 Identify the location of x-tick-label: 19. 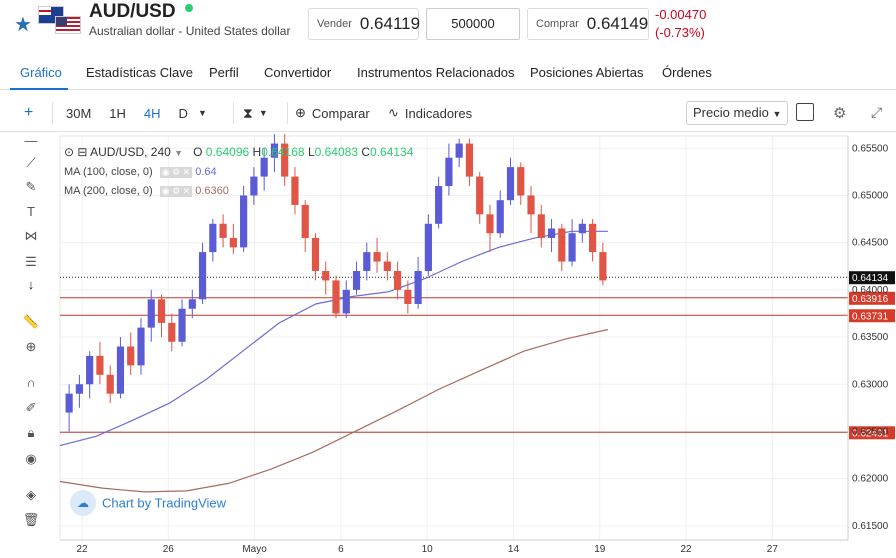
(600, 549).